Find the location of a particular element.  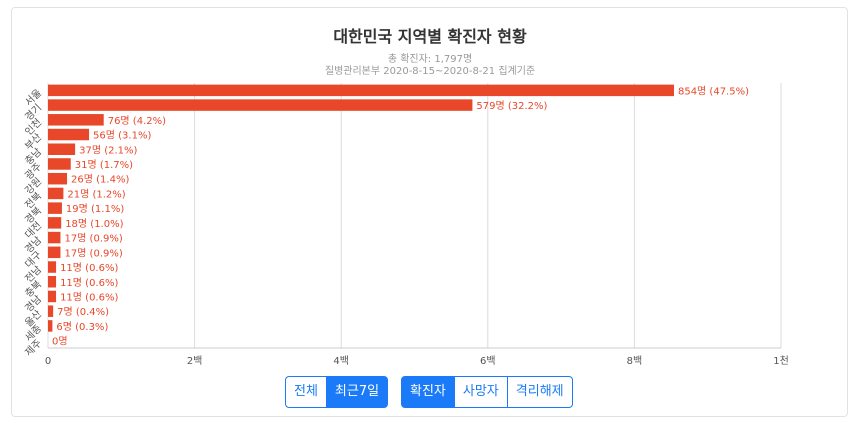

bar-value-label: 26명 (1.4%) is located at coordinates (100, 180).